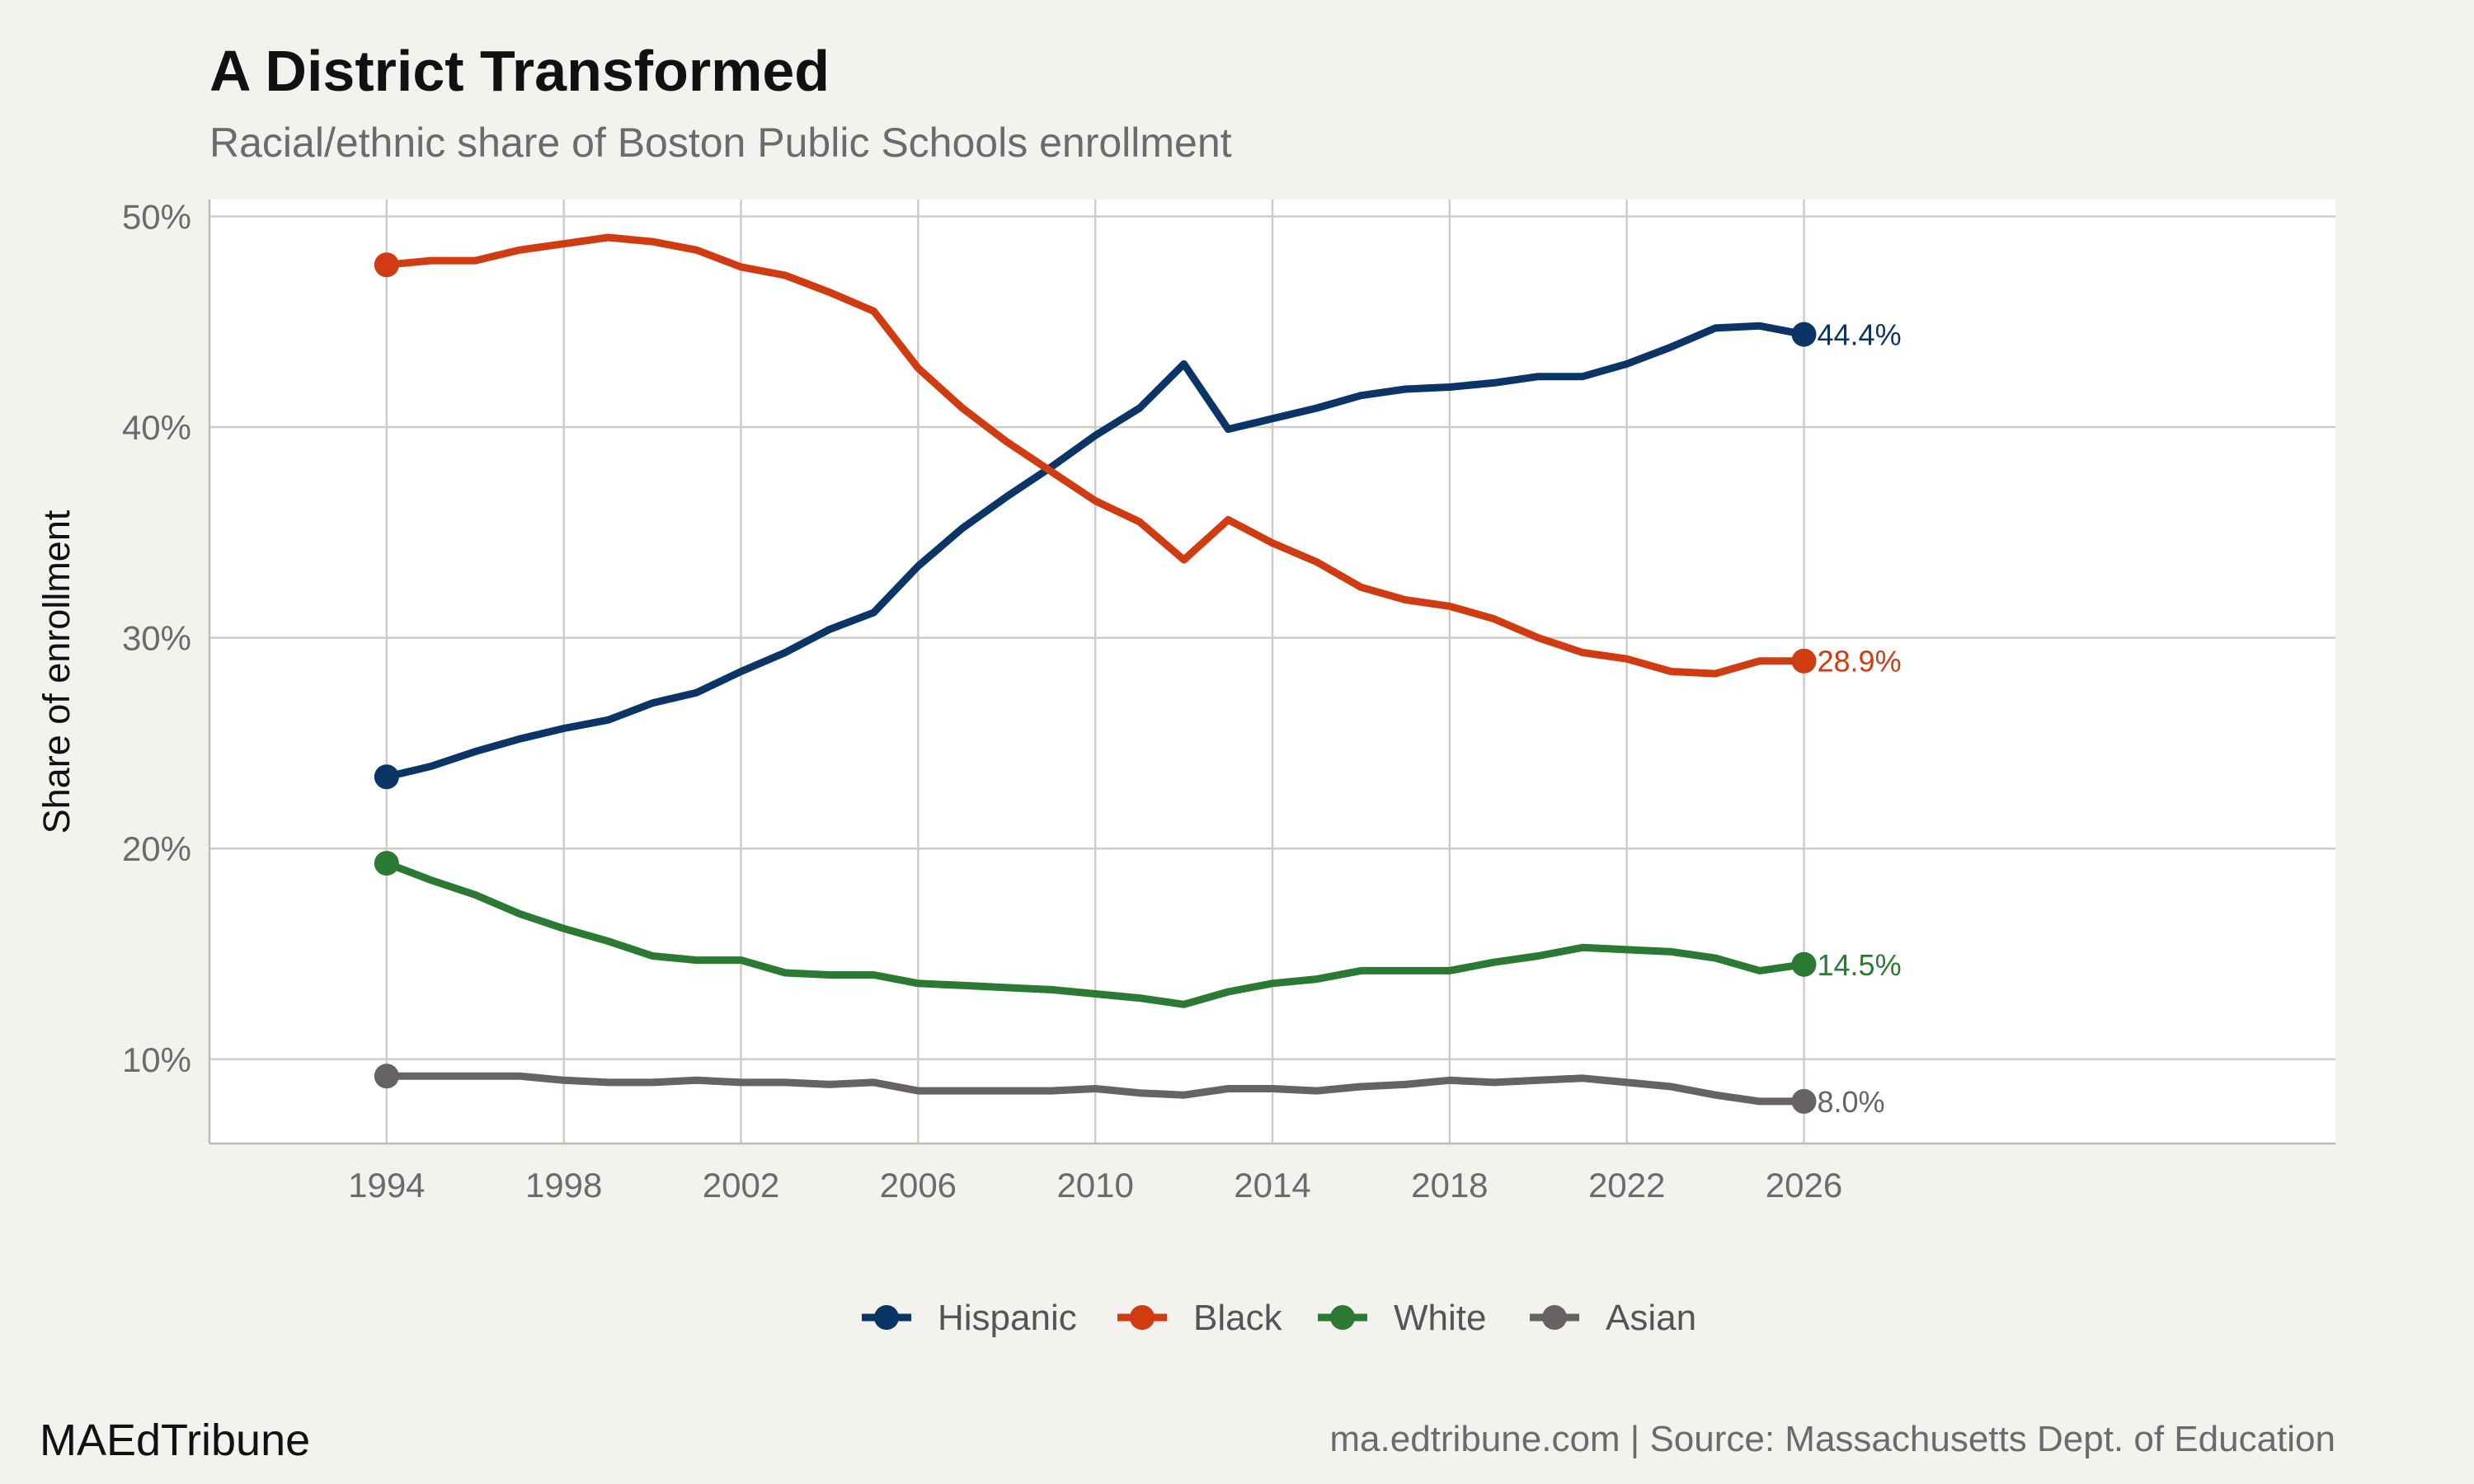 The height and width of the screenshot is (1484, 2474). What do you see at coordinates (1095, 933) in the screenshot?
I see `series-line-white` at bounding box center [1095, 933].